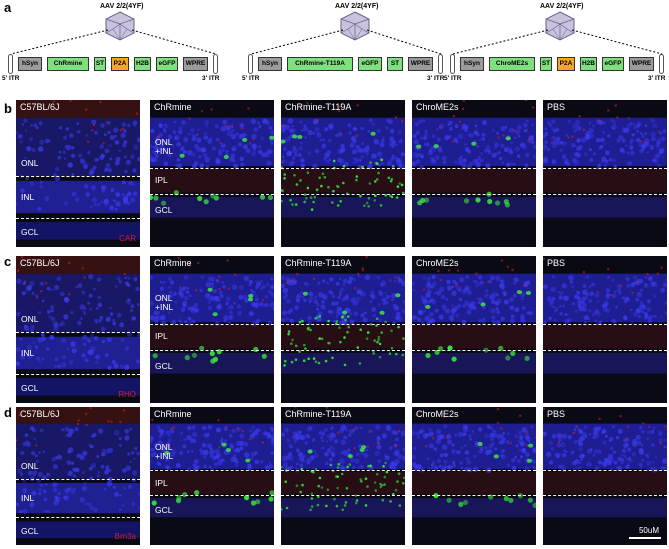 This screenshot has height=549, width=669. I want to click on stain-label: CAR, so click(127, 238).